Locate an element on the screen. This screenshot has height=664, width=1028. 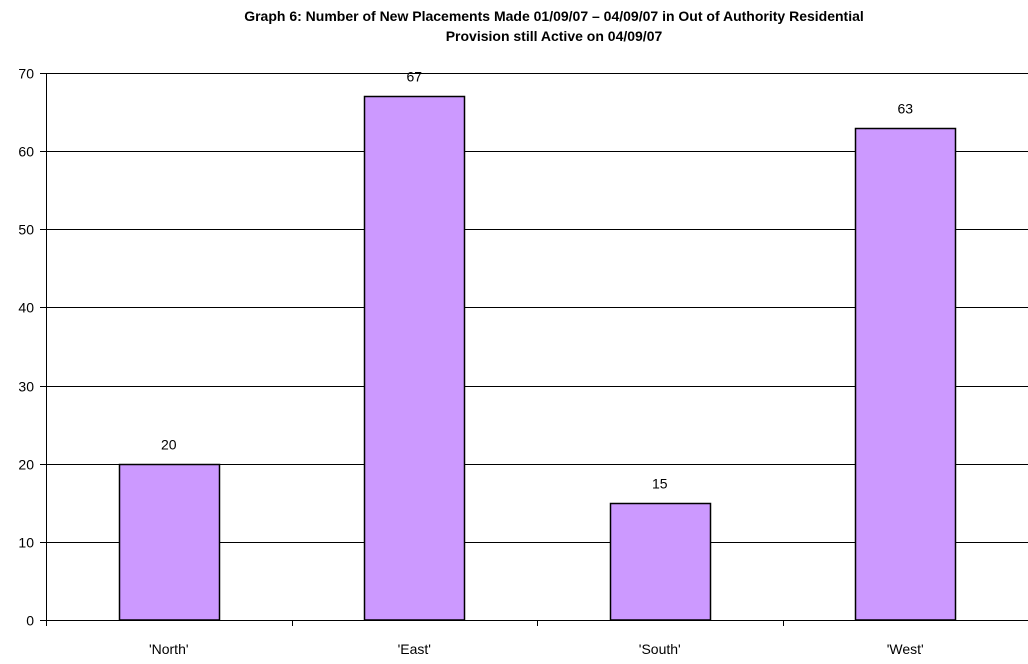
y-tick-label-20: 20 is located at coordinates (26, 465).